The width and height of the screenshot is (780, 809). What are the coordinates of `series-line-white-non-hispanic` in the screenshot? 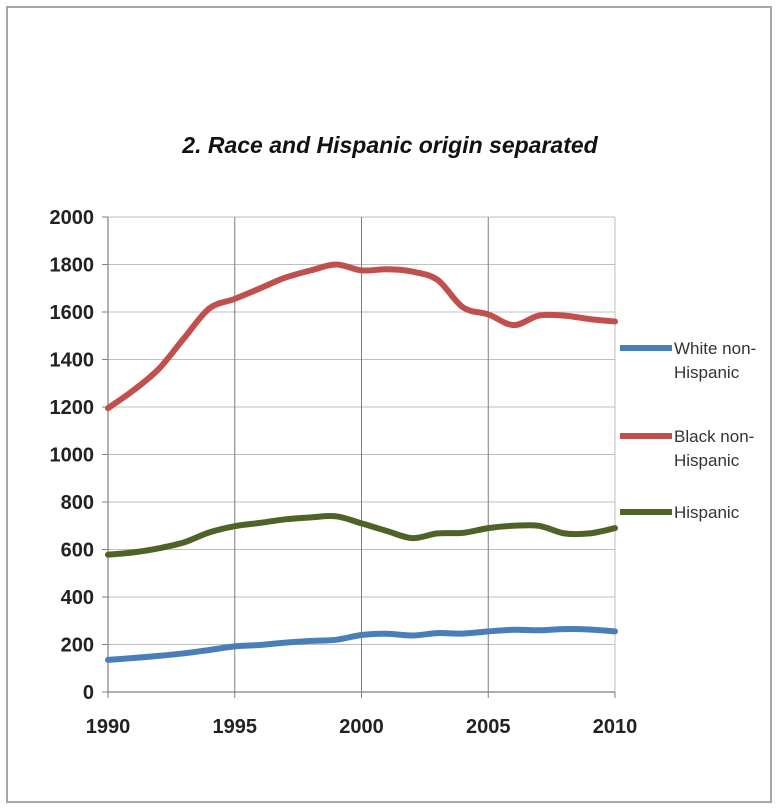 It's located at (361, 644).